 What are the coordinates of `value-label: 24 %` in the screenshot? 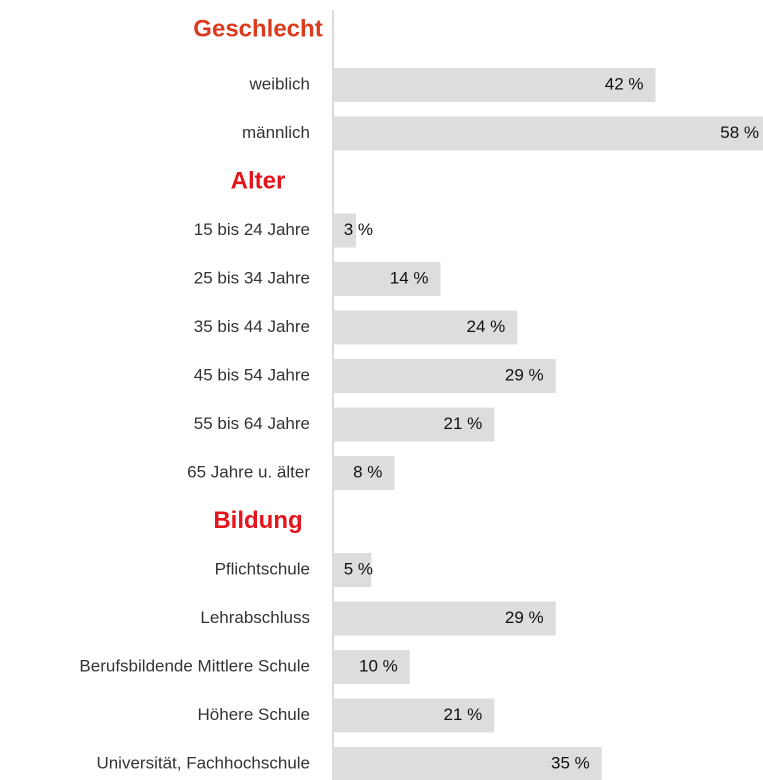 It's located at (486, 326).